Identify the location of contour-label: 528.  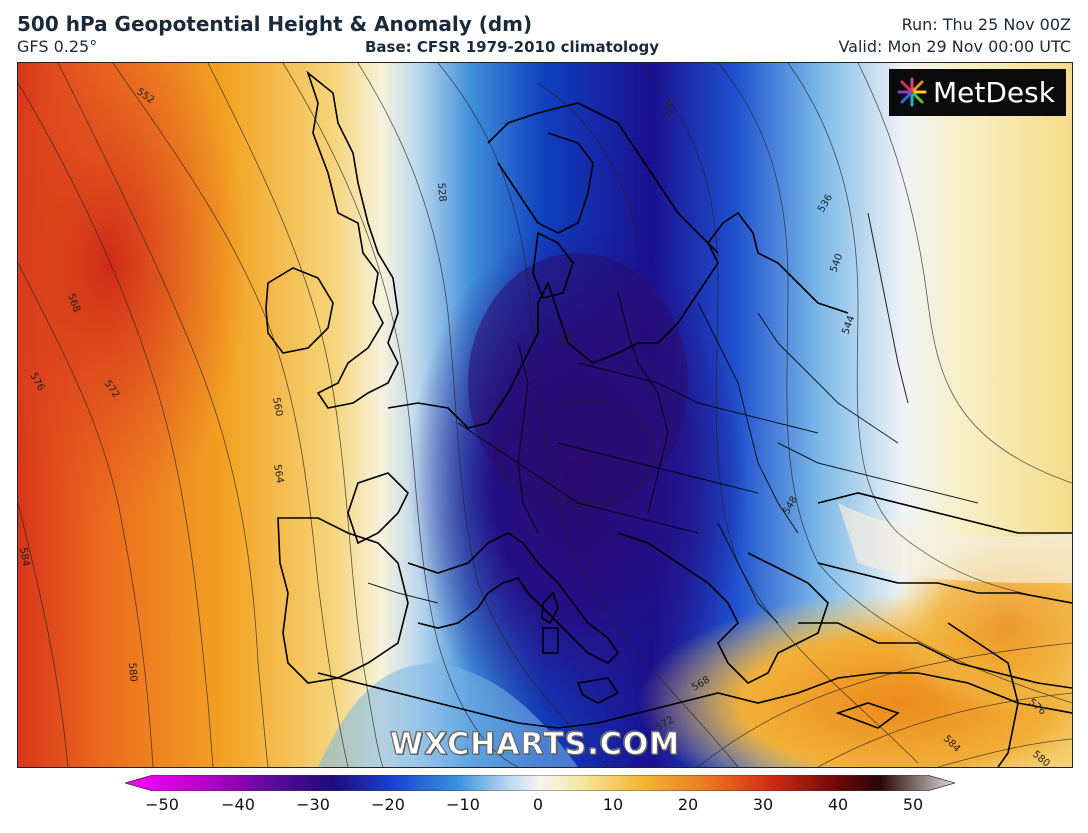
(441, 192).